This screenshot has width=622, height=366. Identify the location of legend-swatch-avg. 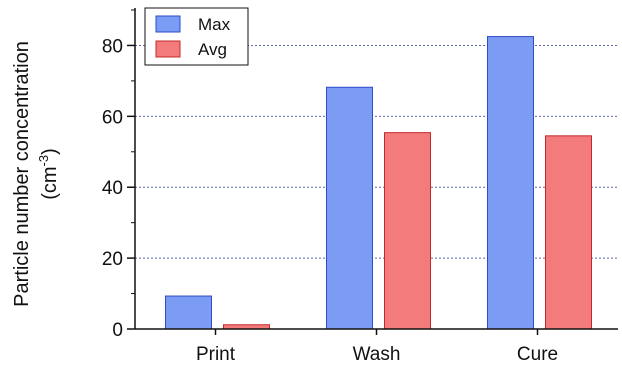
(168, 49).